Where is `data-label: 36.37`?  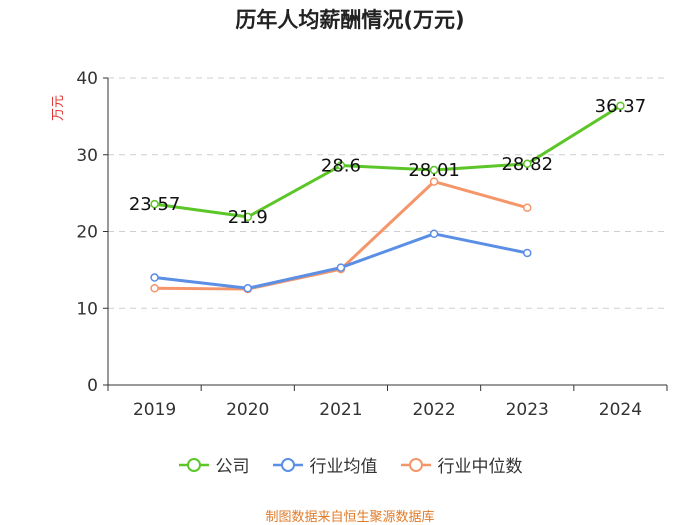 data-label: 36.37 is located at coordinates (621, 106).